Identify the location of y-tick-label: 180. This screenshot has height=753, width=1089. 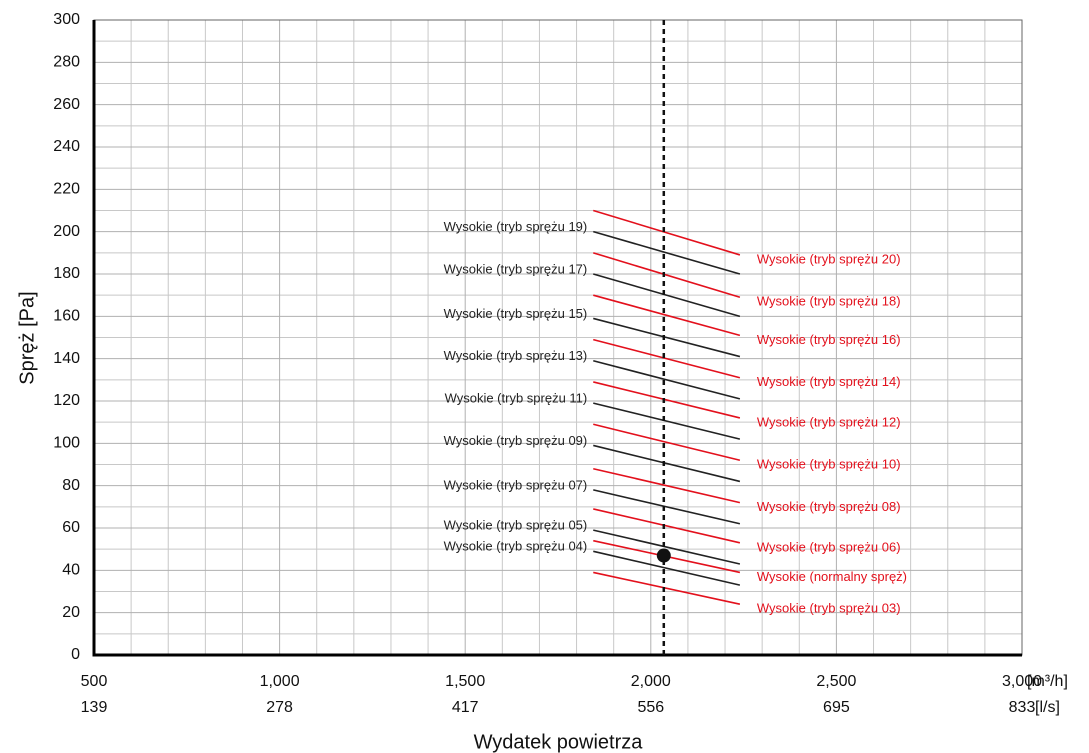
(66, 273).